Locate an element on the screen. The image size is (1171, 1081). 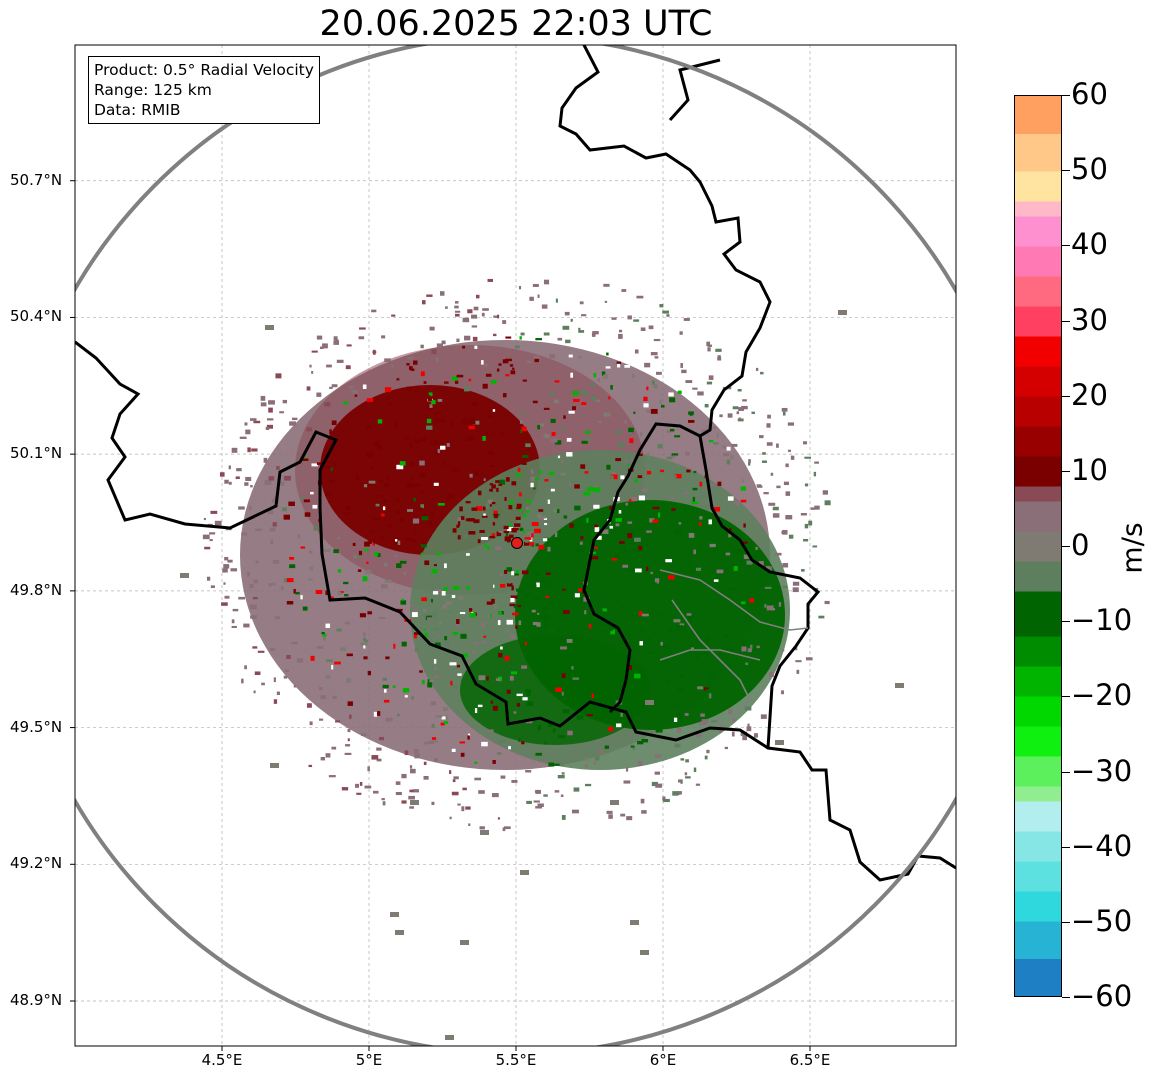
colorbar-tick is located at coordinates (1066, 471).